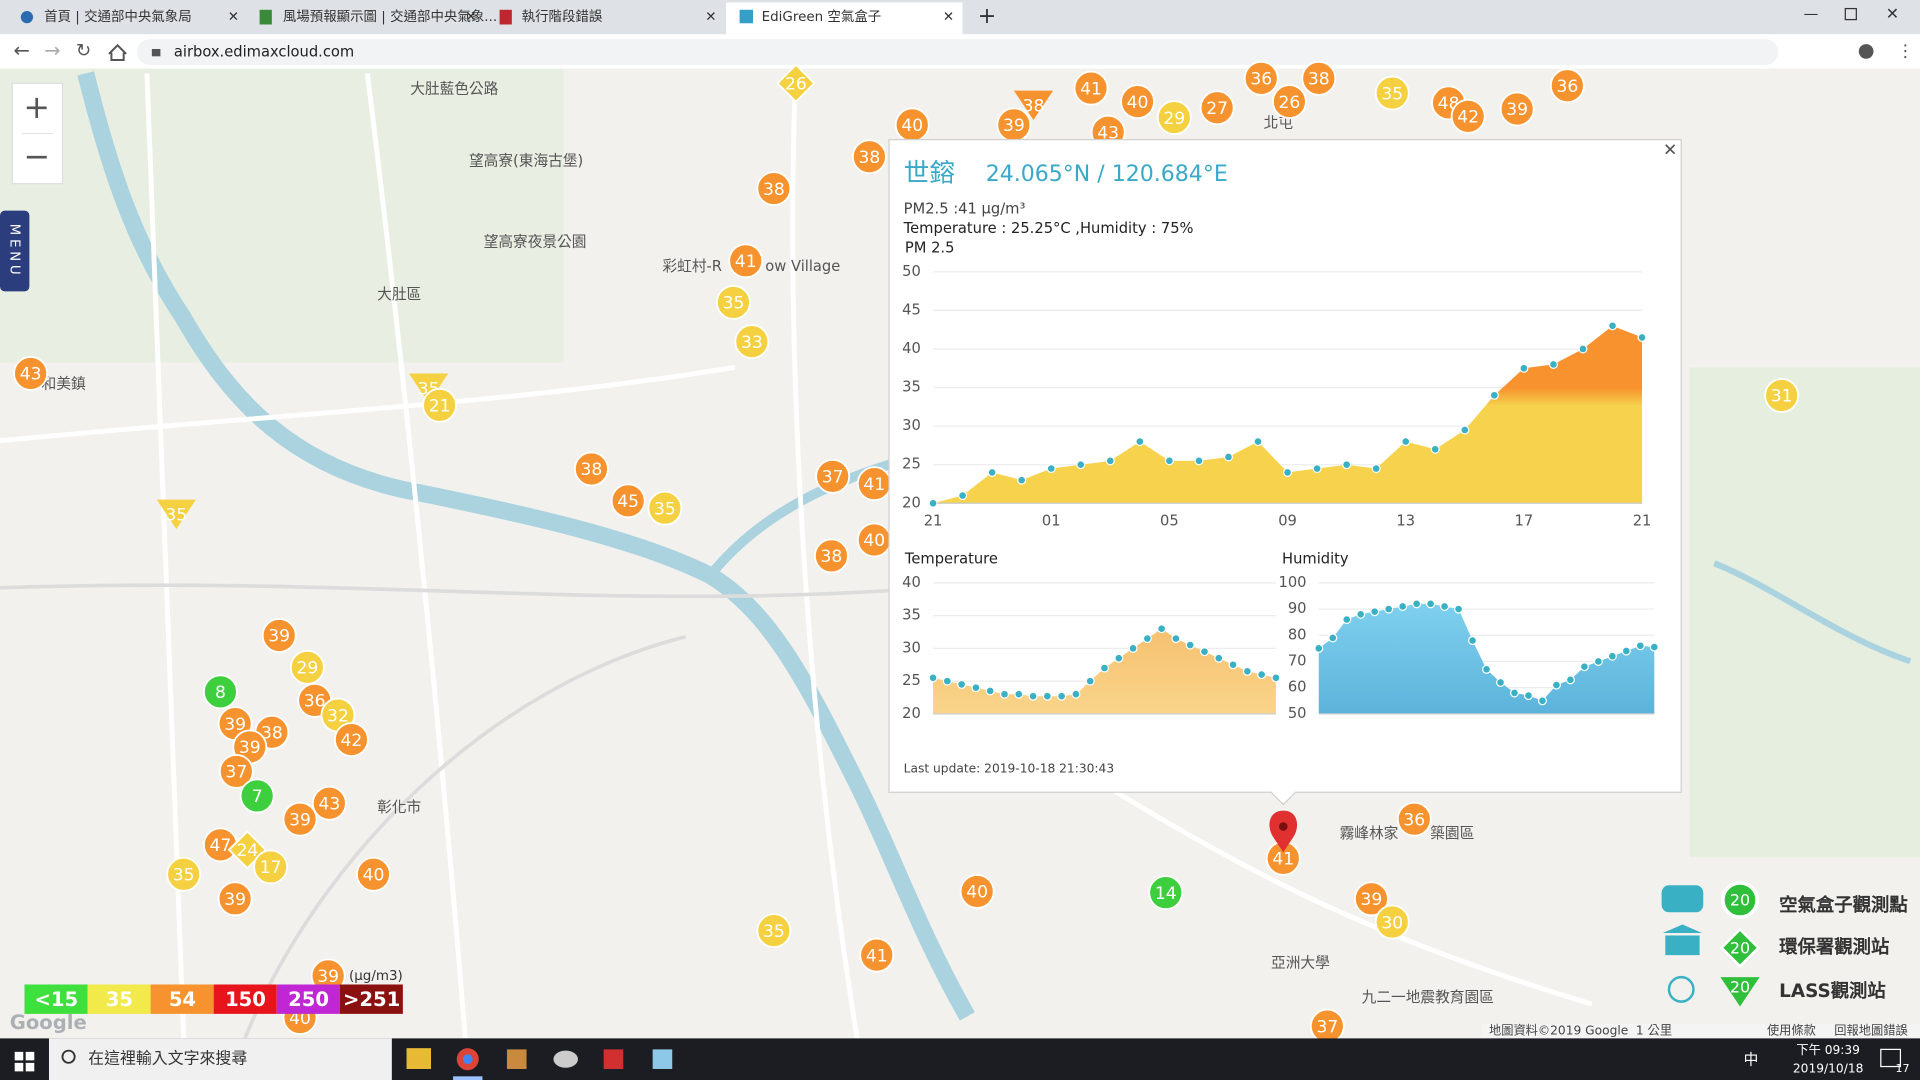 This screenshot has width=1920, height=1080. I want to click on zoom-in: +, so click(36, 107).